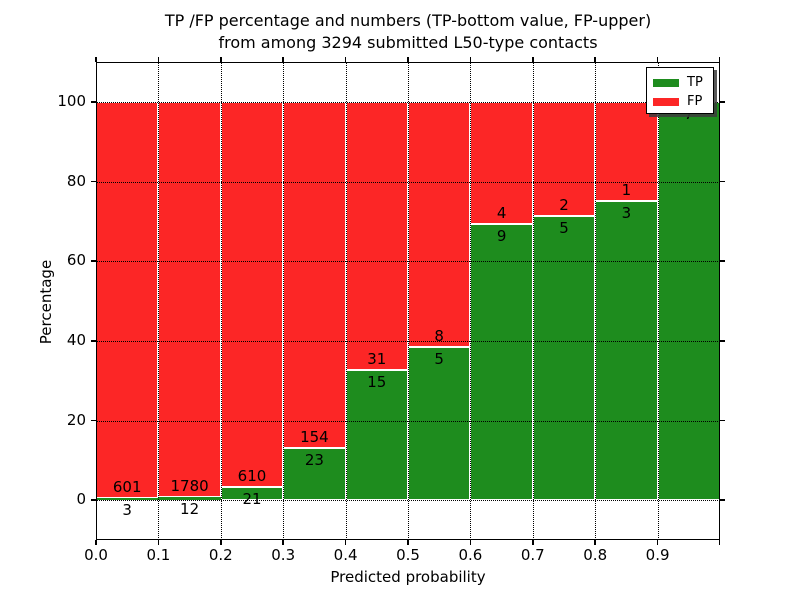 This screenshot has width=800, height=600. What do you see at coordinates (252, 475) in the screenshot?
I see `fp-count-label: 610` at bounding box center [252, 475].